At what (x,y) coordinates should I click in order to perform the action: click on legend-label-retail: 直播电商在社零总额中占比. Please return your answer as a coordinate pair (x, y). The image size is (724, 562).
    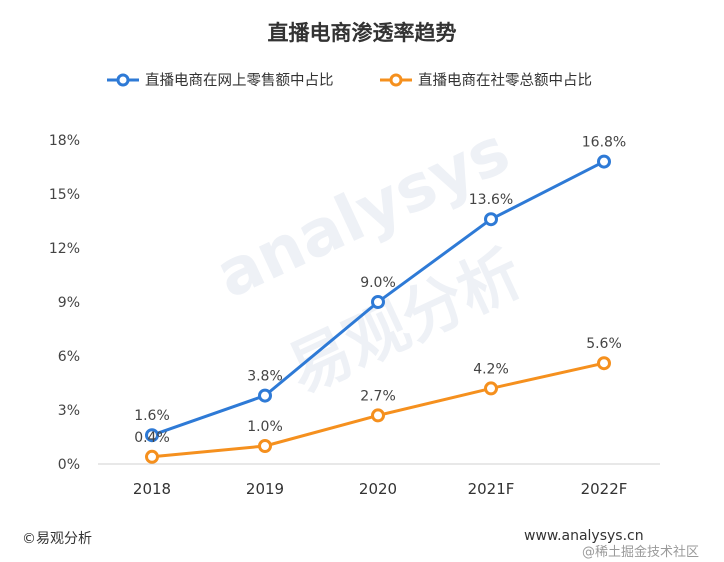
    Looking at the image, I should click on (505, 80).